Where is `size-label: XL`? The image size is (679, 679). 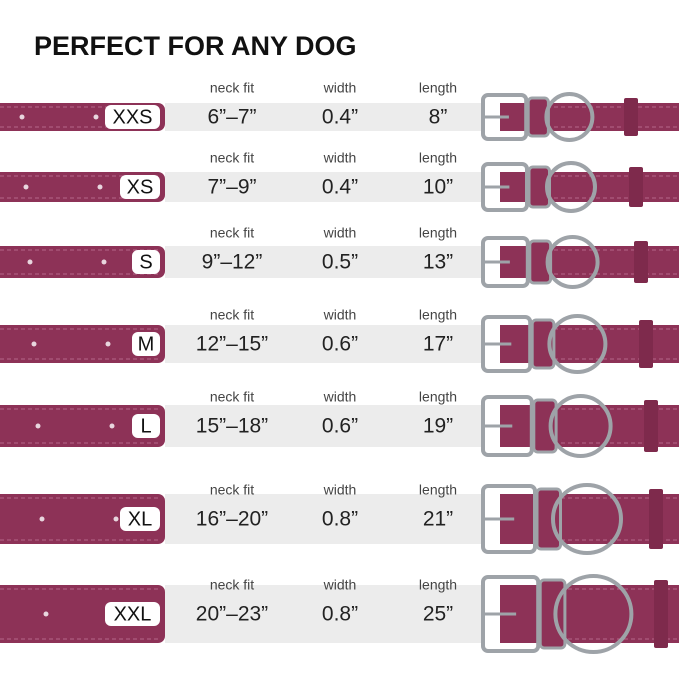
size-label: XL is located at coordinates (140, 519).